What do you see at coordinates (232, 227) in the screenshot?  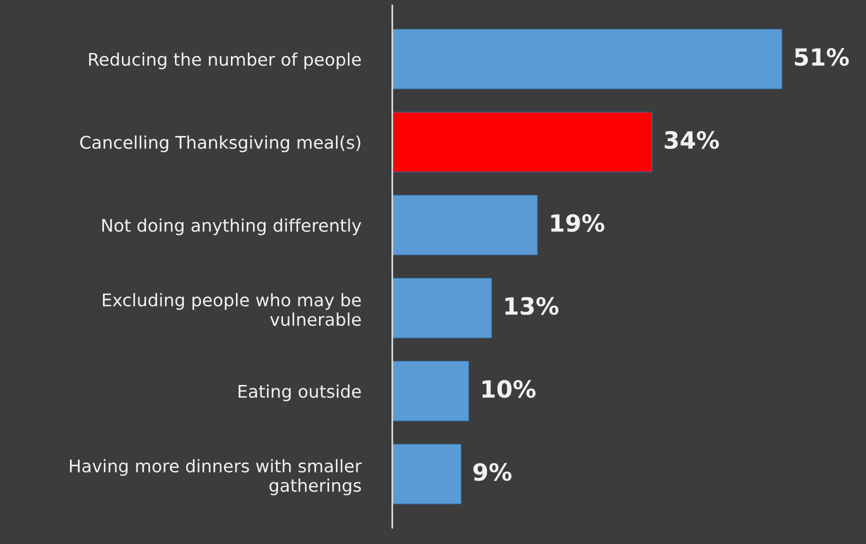 I see `y-tick-label: Not doing anything differently` at bounding box center [232, 227].